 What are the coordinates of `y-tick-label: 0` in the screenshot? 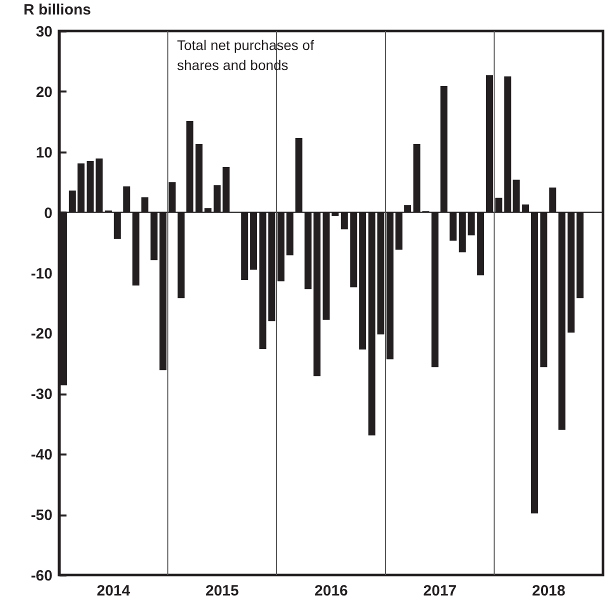 It's located at (48, 213).